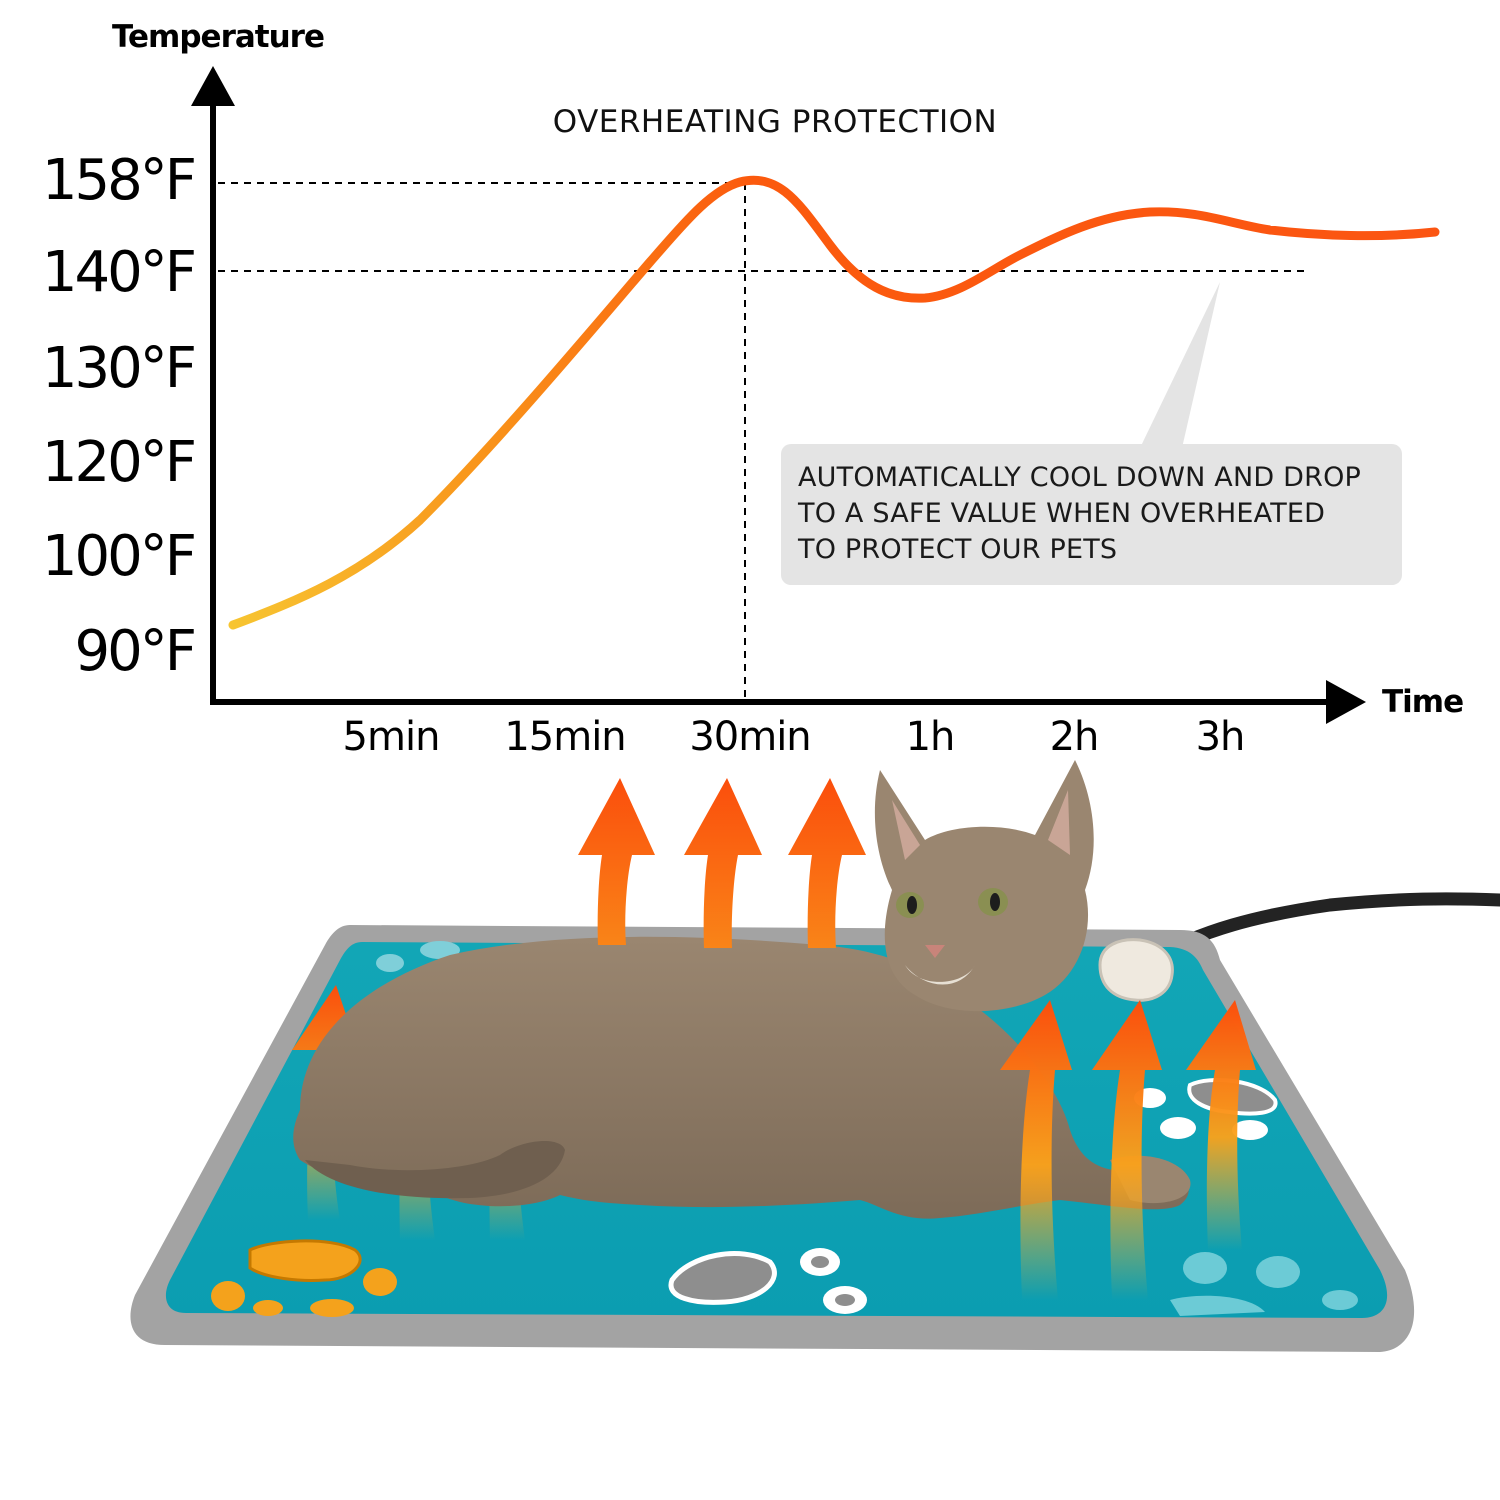 This screenshot has width=1500, height=1500. I want to click on x-axis-title: Time, so click(1422, 702).